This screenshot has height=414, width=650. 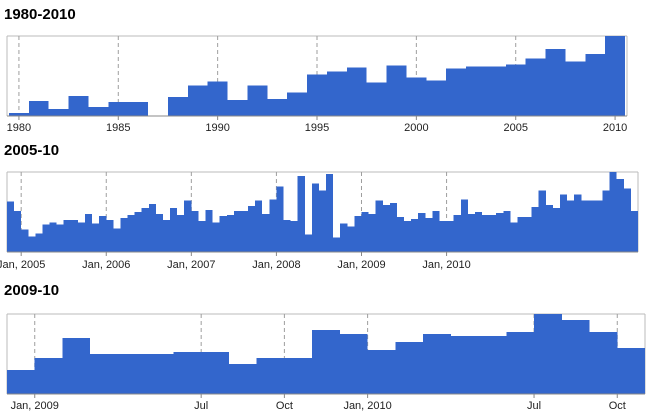 I want to click on x-tick-label: Jan, 2007, so click(x=191, y=265).